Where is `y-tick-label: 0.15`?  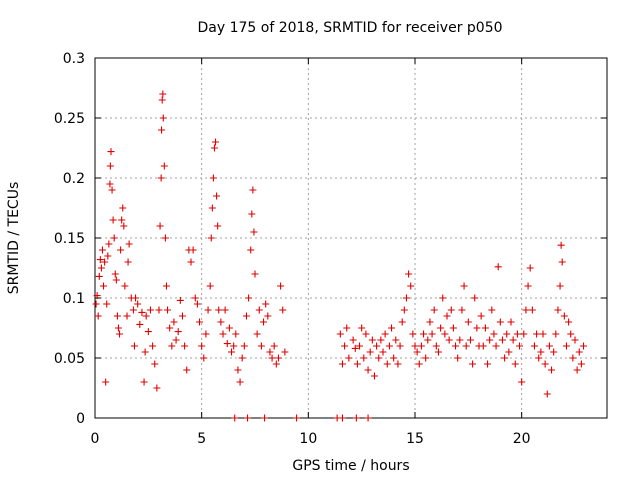 y-tick-label: 0.15 is located at coordinates (69, 239).